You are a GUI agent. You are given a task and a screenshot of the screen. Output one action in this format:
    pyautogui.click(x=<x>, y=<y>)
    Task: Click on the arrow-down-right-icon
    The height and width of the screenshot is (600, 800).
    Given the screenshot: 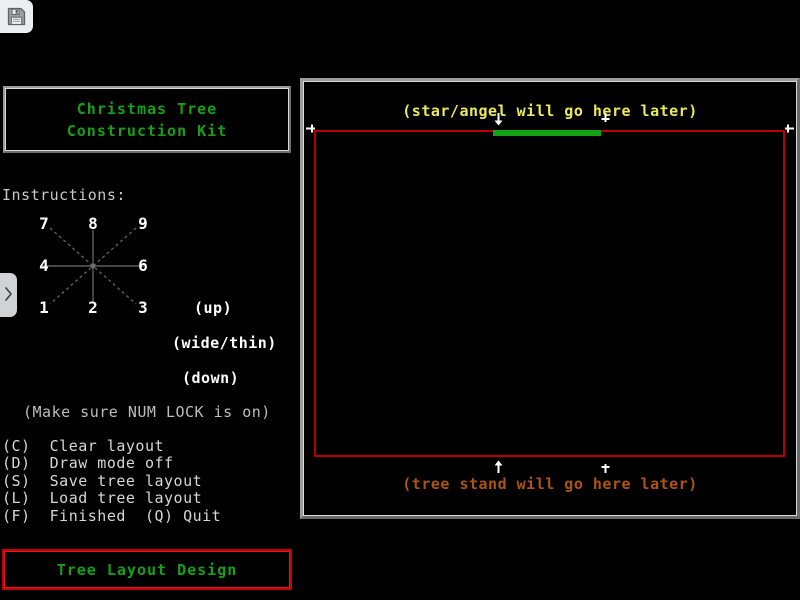 What is the action you would take?
    pyautogui.click(x=605, y=119)
    